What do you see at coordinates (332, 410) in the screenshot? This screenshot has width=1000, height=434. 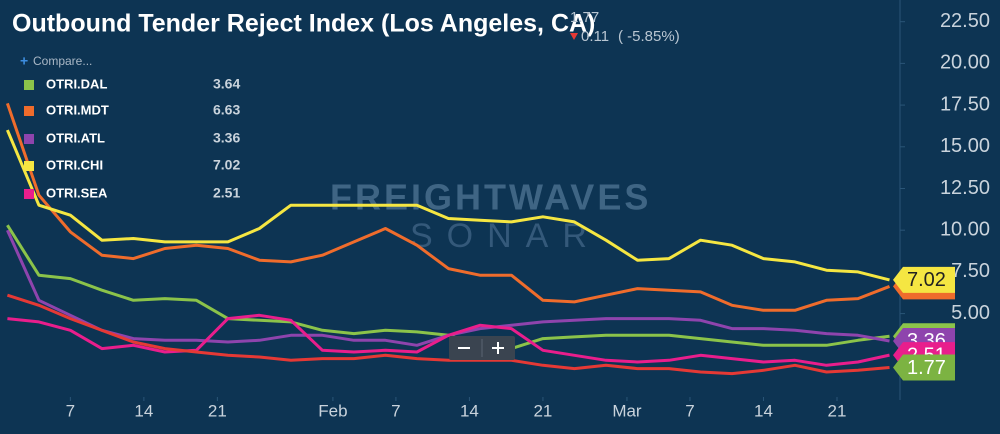 I see `x-tick-label: Feb` at bounding box center [332, 410].